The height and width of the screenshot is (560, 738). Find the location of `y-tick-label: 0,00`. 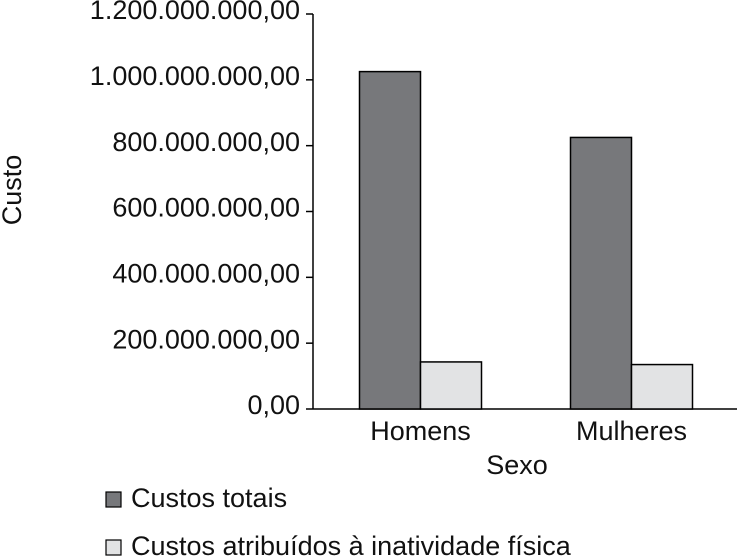

y-tick-label: 0,00 is located at coordinates (273, 405).